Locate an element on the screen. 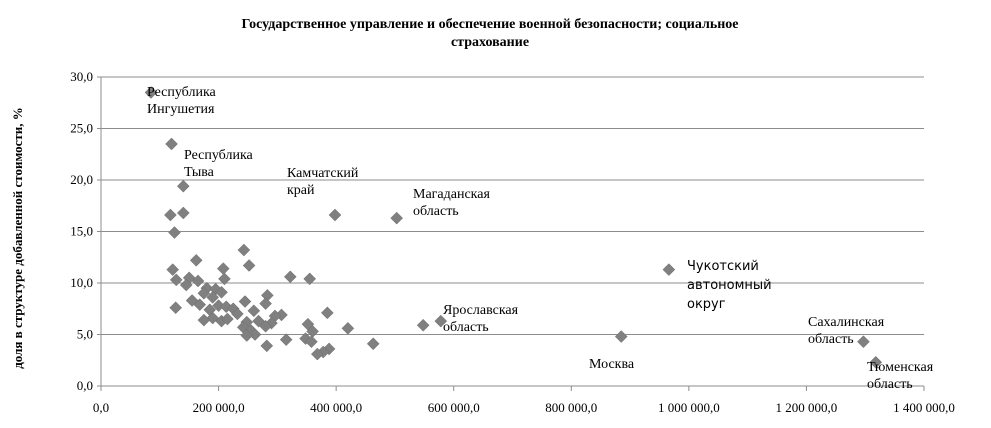 The width and height of the screenshot is (991, 428). x-tick-label-4: 800 000,0 is located at coordinates (571, 407).